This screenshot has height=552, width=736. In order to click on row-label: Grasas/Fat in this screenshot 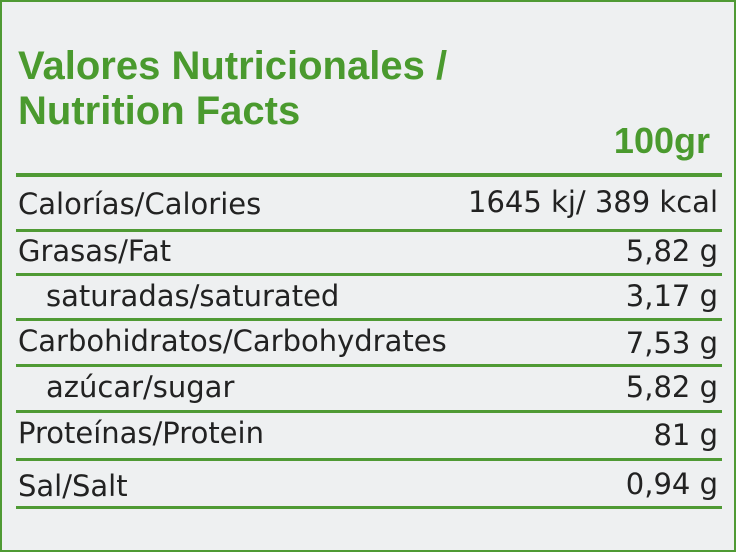, I will do `click(95, 251)`.